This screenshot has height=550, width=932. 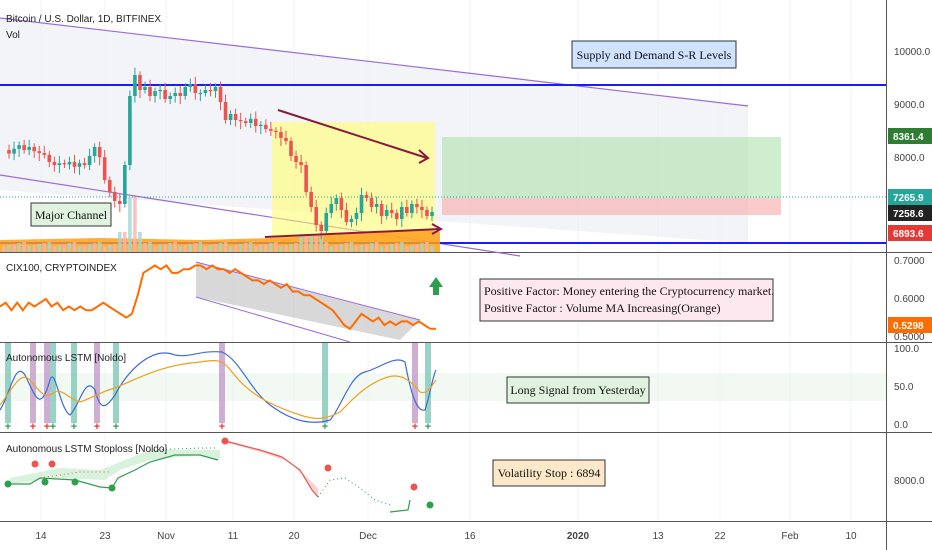 What do you see at coordinates (374, 62) in the screenshot?
I see `channel-upper-line` at bounding box center [374, 62].